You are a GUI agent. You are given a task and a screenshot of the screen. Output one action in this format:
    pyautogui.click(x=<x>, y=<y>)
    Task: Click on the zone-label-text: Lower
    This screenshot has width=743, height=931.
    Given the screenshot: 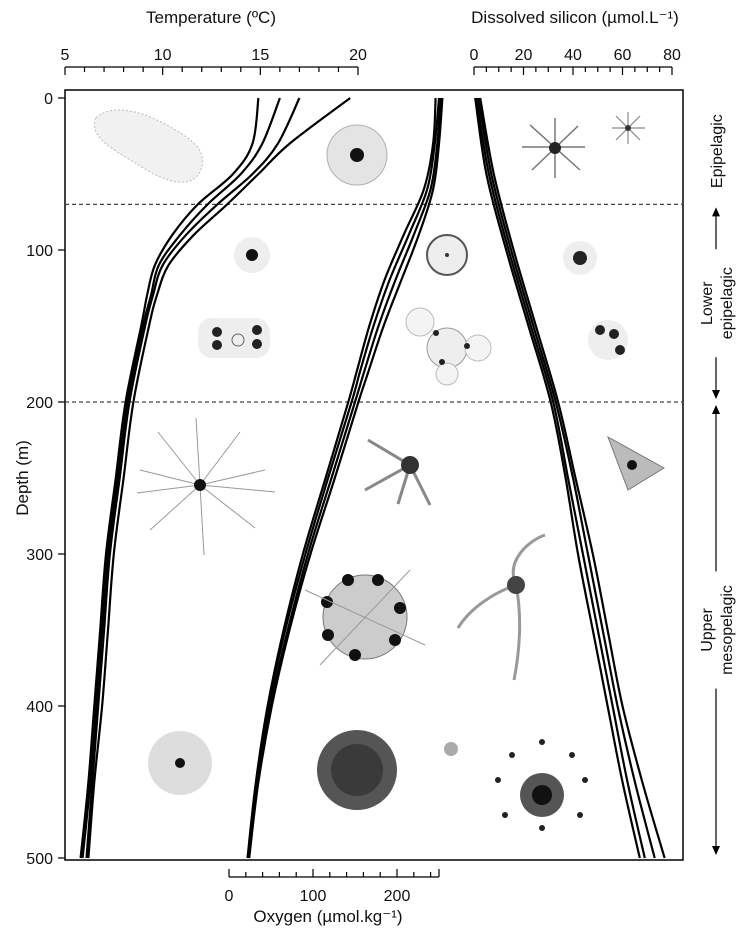 What is the action you would take?
    pyautogui.click(x=707, y=303)
    